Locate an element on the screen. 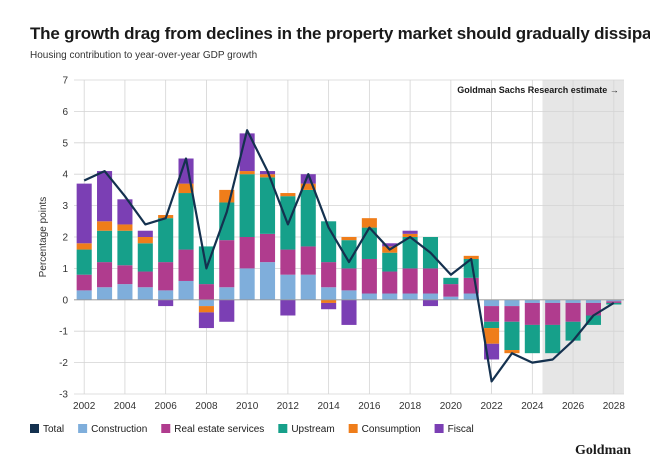  x-tick-label: 2008 is located at coordinates (206, 406).